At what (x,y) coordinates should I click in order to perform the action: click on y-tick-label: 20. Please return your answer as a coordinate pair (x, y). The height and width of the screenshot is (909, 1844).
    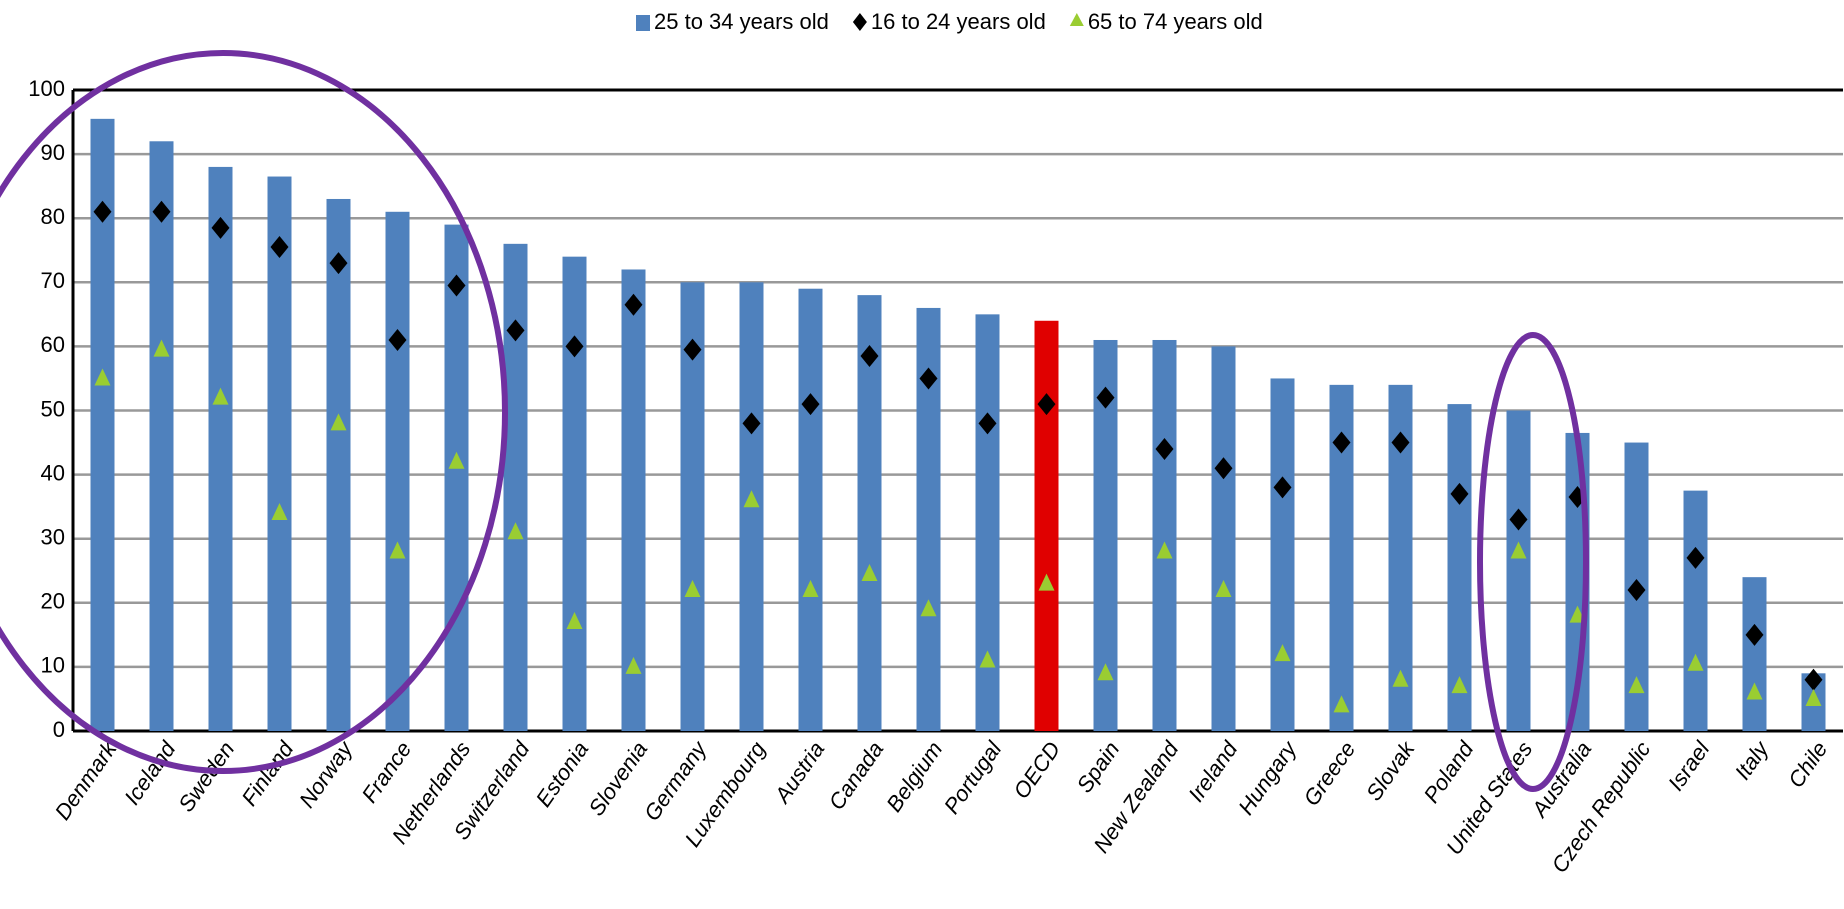
    Looking at the image, I should click on (53, 601).